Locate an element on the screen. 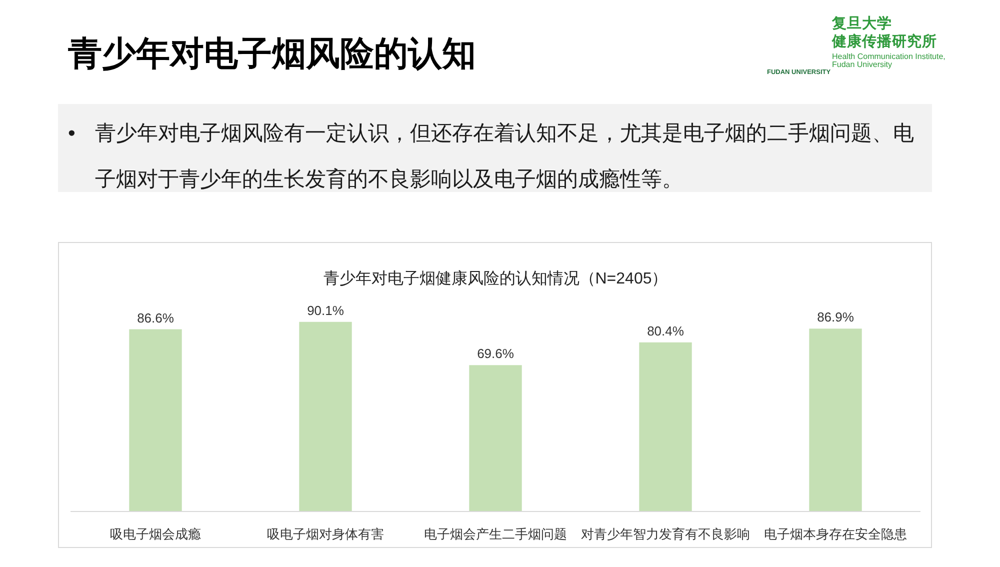  text: 青少年对电子烟风险有一定认识，但还存在着认知不足，尤其是电子烟的二手烟问题、电子烟对于青少年的生长发育的不良影响以及电子烟的成瘾性等。 is located at coordinates (505, 156).